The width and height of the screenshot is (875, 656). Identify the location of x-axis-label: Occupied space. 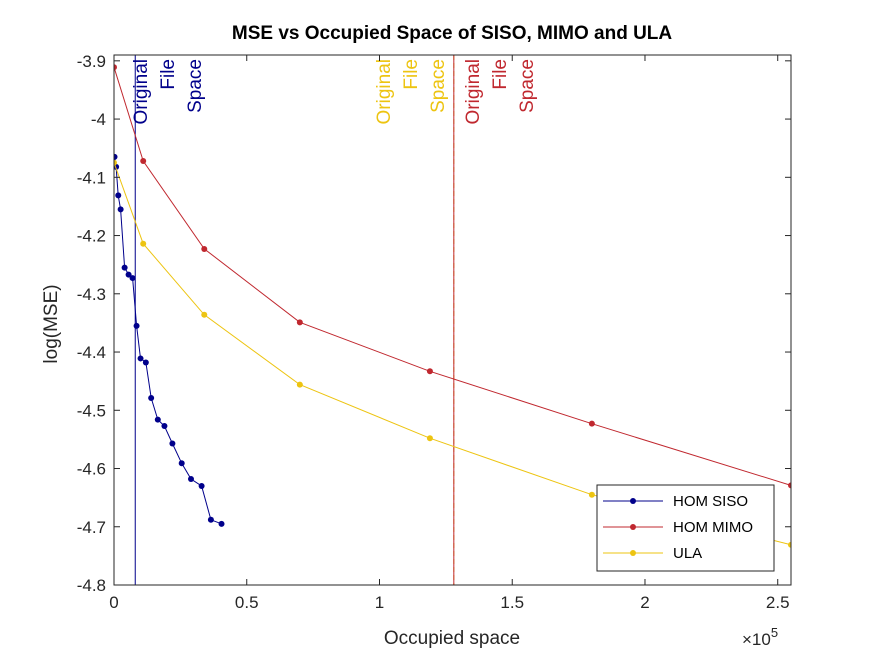
(452, 638).